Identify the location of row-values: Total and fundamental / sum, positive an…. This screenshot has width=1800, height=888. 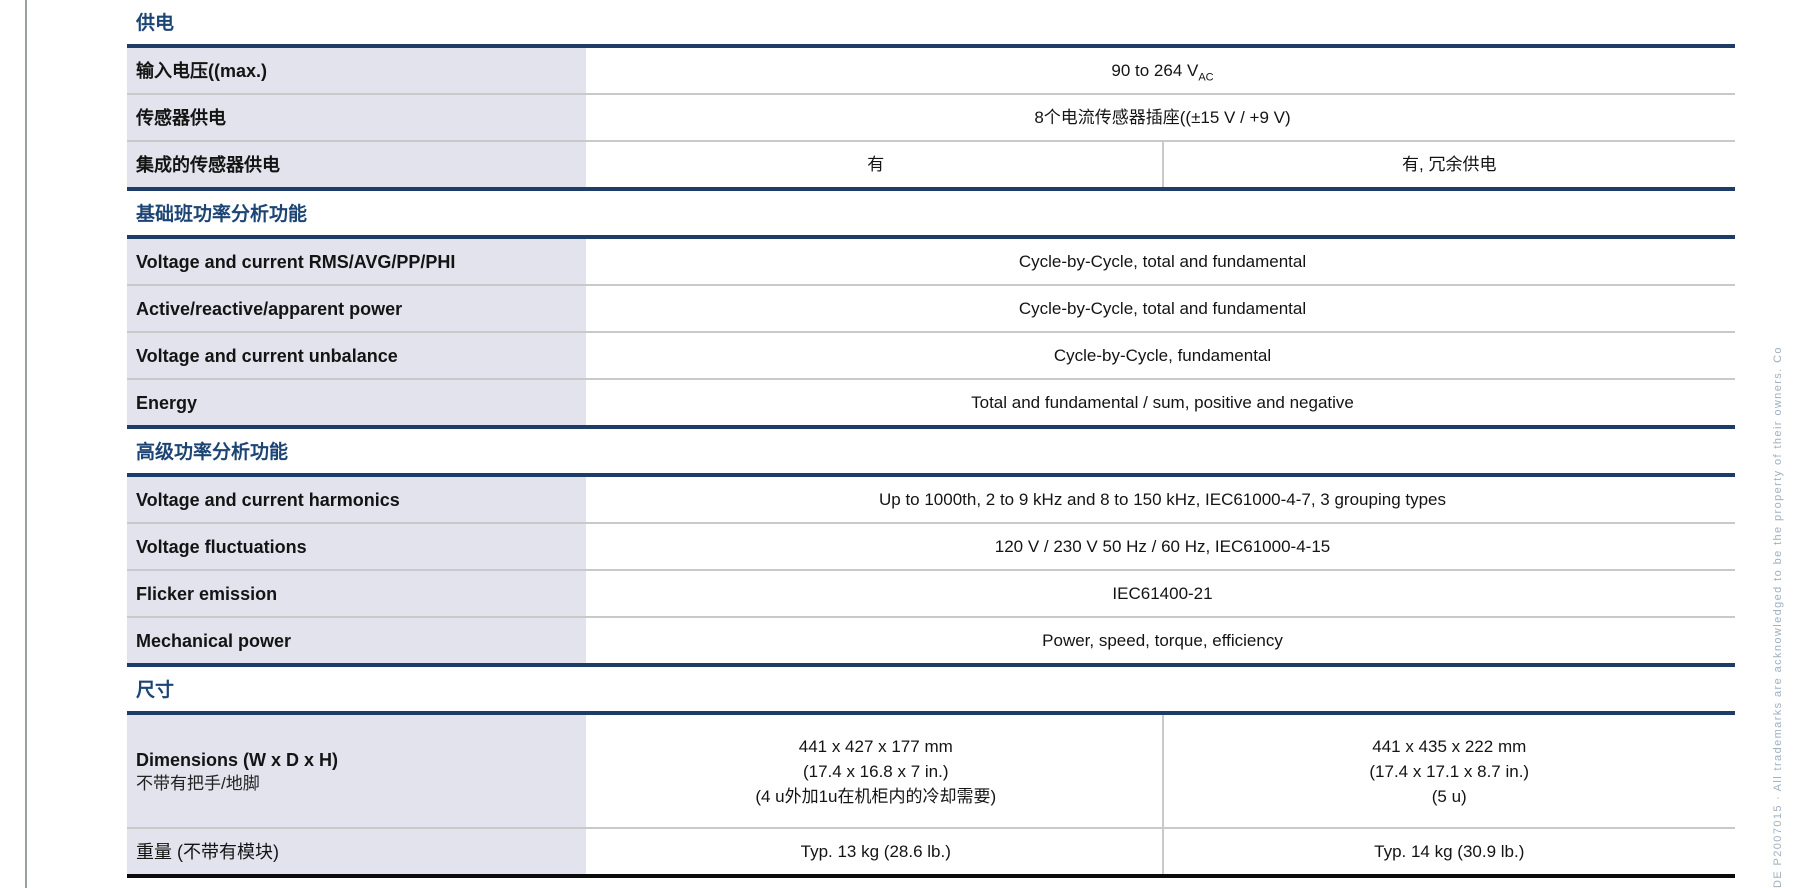
(1162, 402).